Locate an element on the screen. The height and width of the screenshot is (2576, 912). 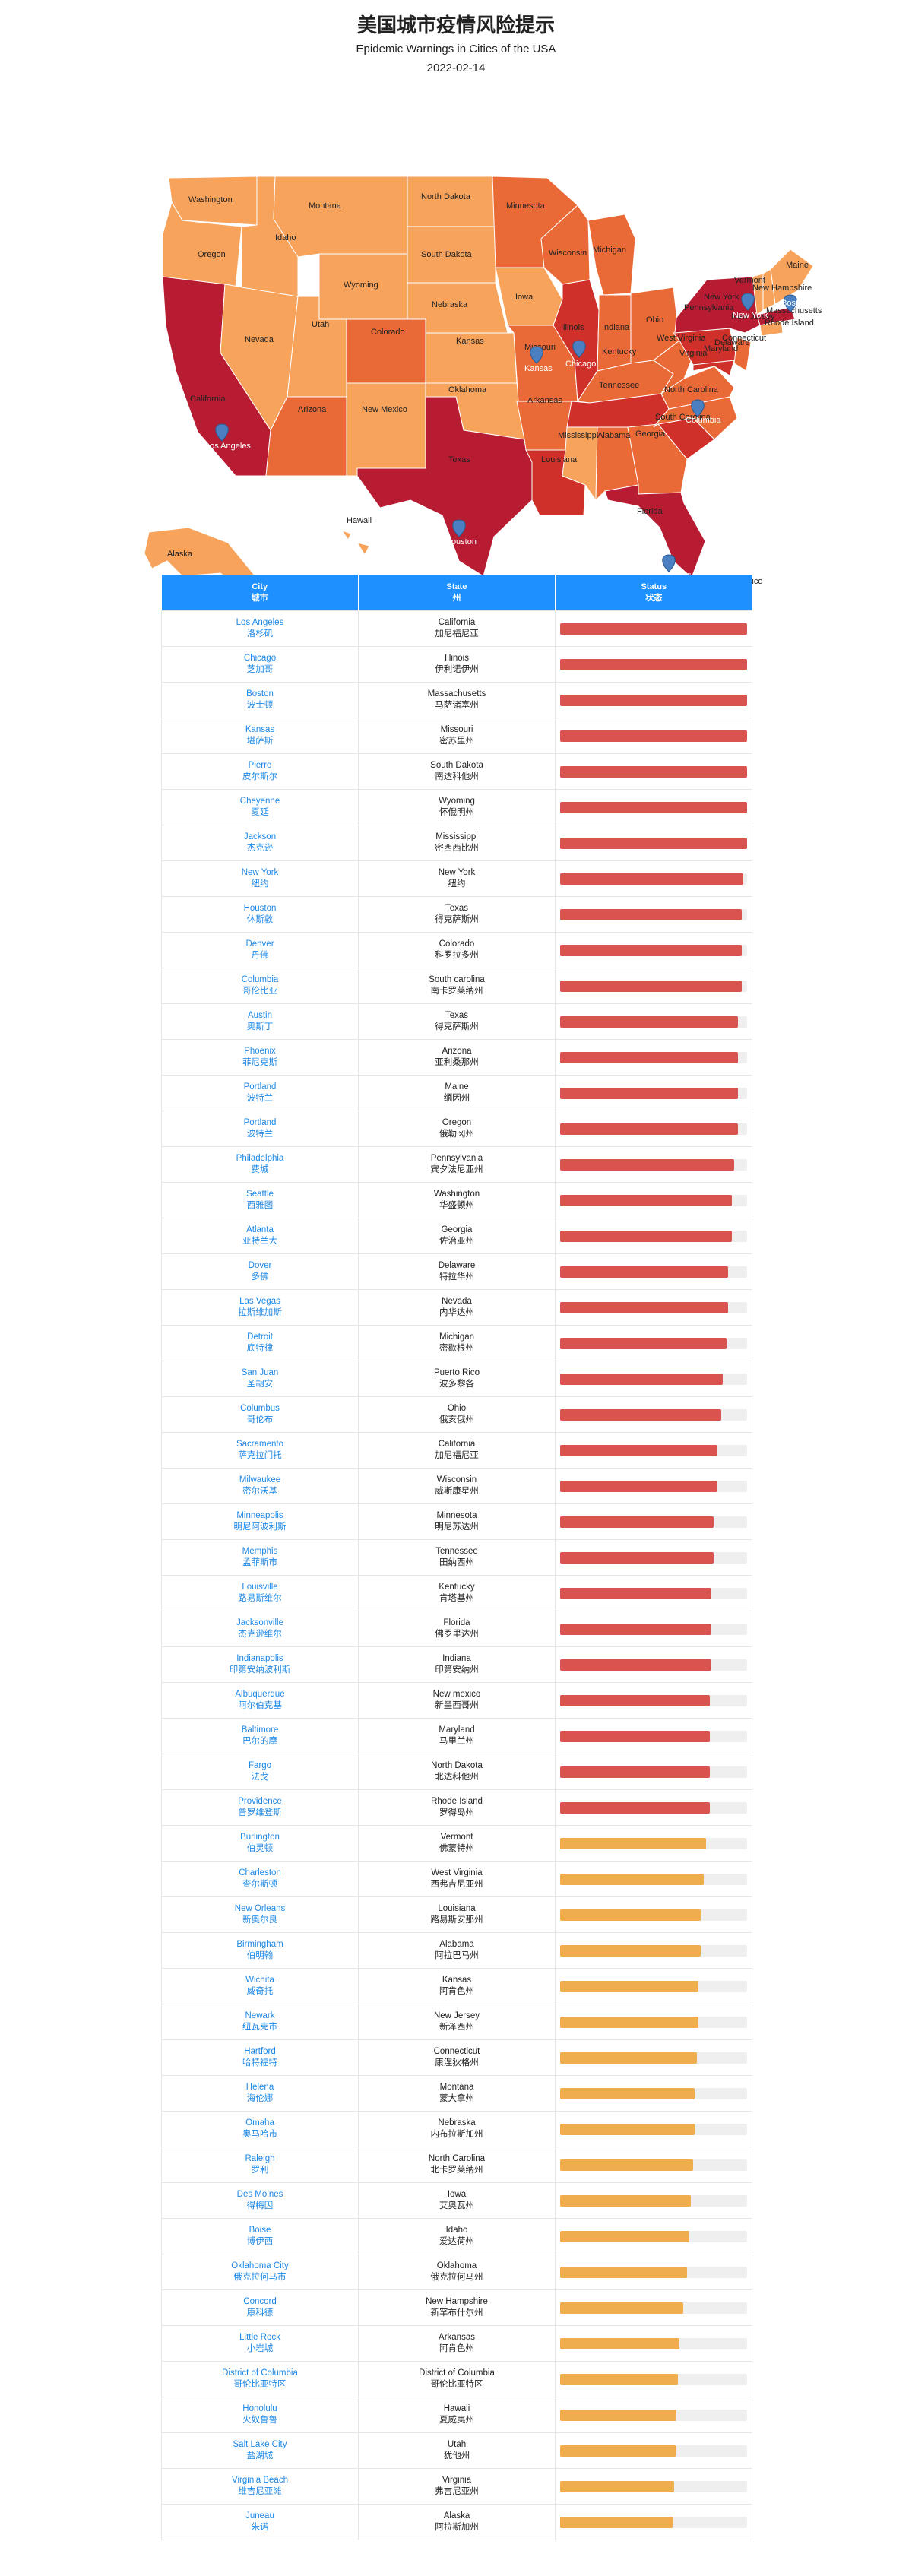
state-connecticut is located at coordinates (771, 328).